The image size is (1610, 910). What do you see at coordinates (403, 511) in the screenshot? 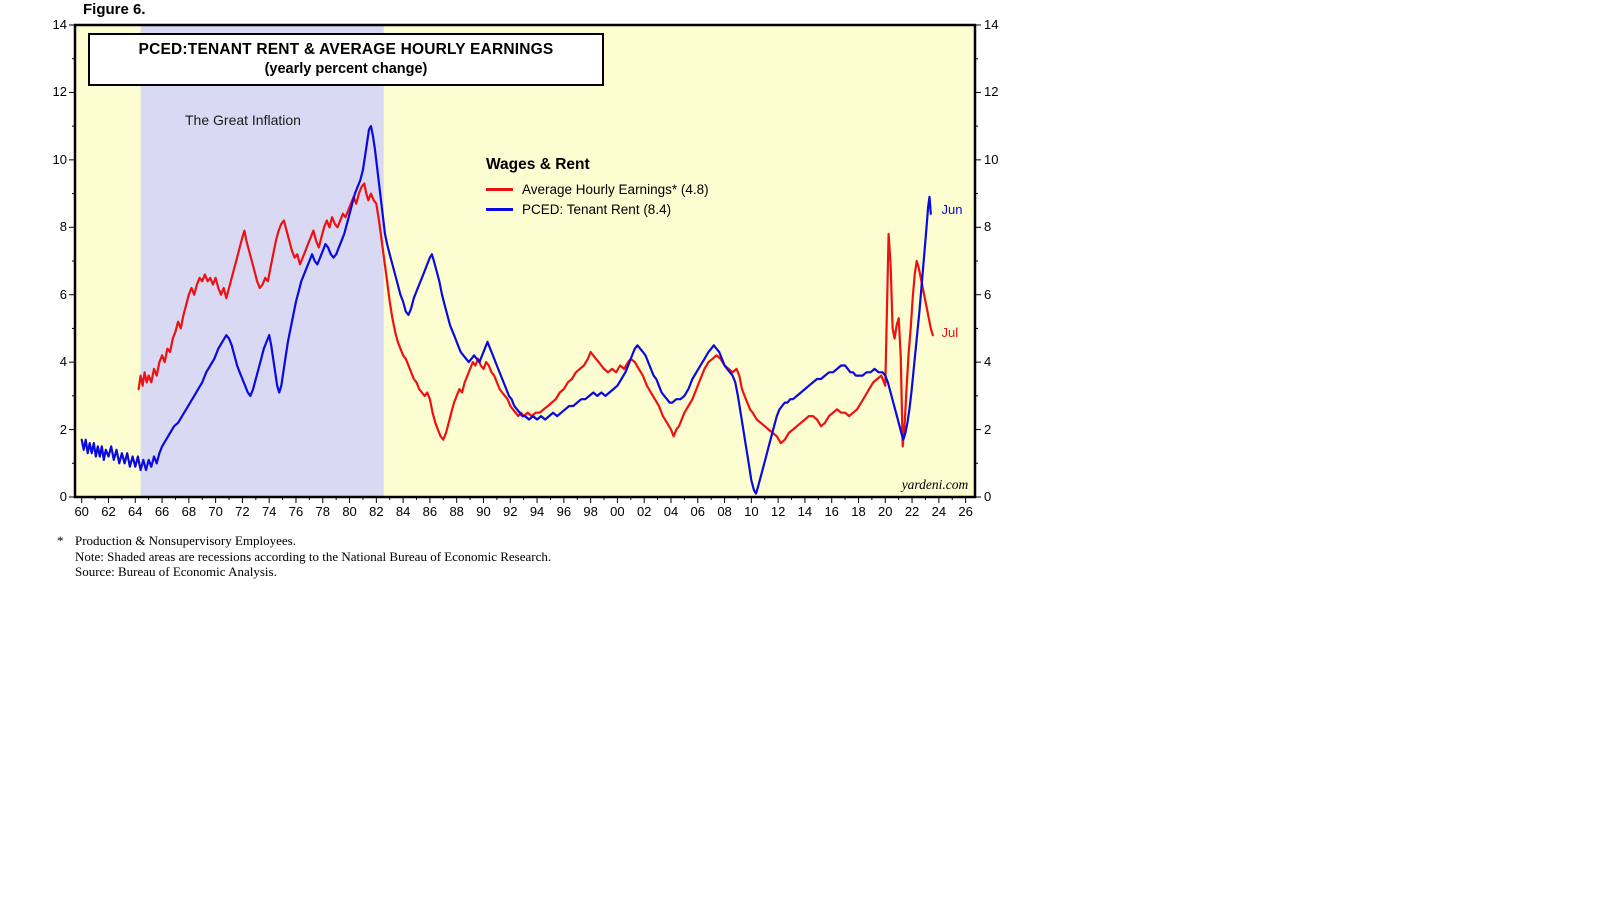
I see `x-axis-tick-label: 84` at bounding box center [403, 511].